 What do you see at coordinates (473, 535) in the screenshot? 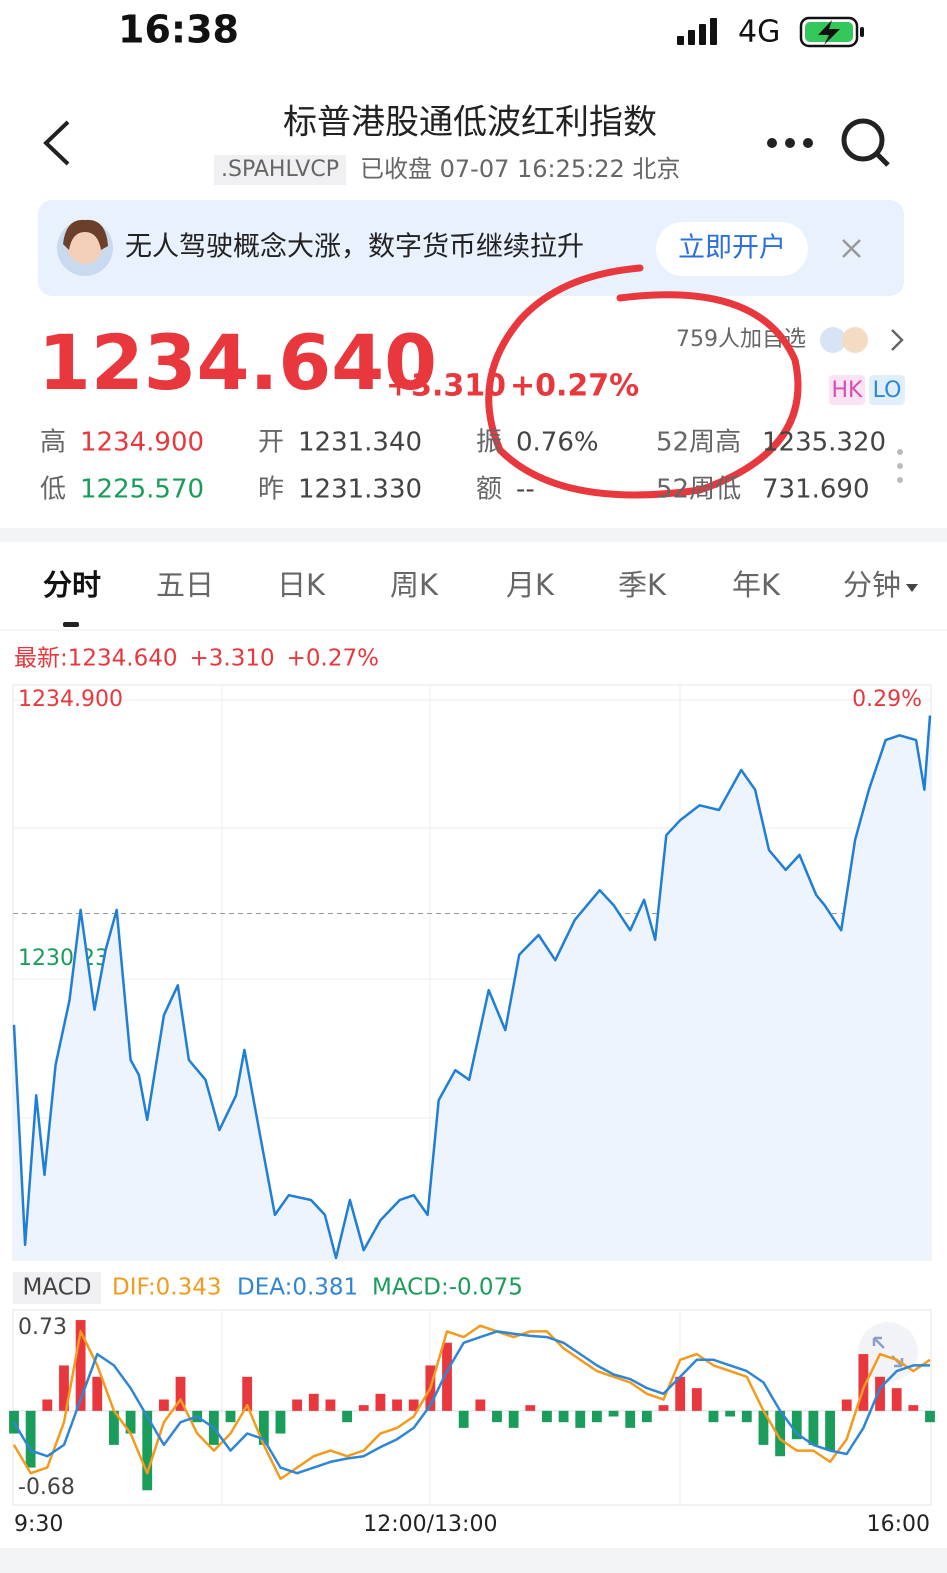
I see `divider` at bounding box center [473, 535].